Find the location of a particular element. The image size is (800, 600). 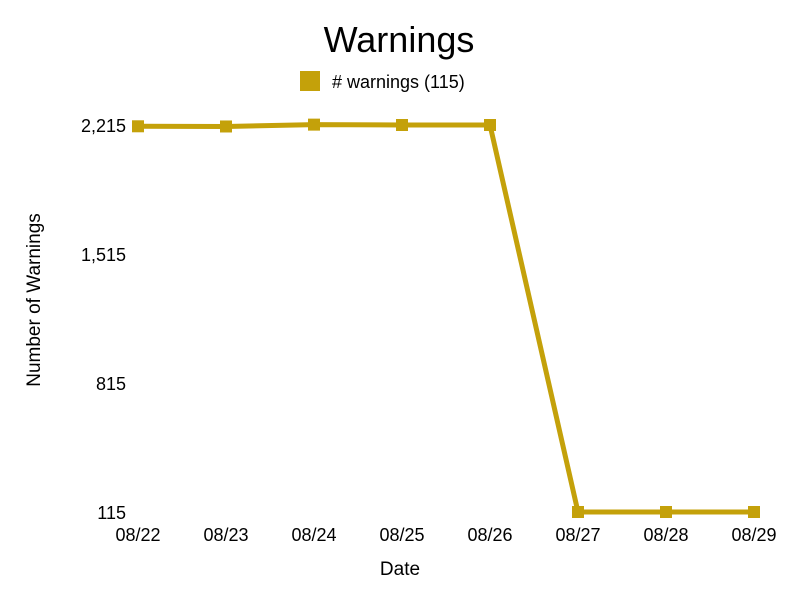

x-tick-label: 08/23 is located at coordinates (225, 535).